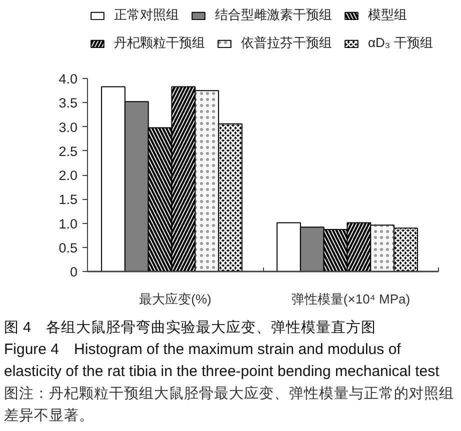 This screenshot has width=461, height=431. What do you see at coordinates (222, 361) in the screenshot?
I see `text: Figure 4 Histogram of the maximum strain and modulus of elasticity of the rat tibia in the three-point bending mechanical test` at bounding box center [222, 361].